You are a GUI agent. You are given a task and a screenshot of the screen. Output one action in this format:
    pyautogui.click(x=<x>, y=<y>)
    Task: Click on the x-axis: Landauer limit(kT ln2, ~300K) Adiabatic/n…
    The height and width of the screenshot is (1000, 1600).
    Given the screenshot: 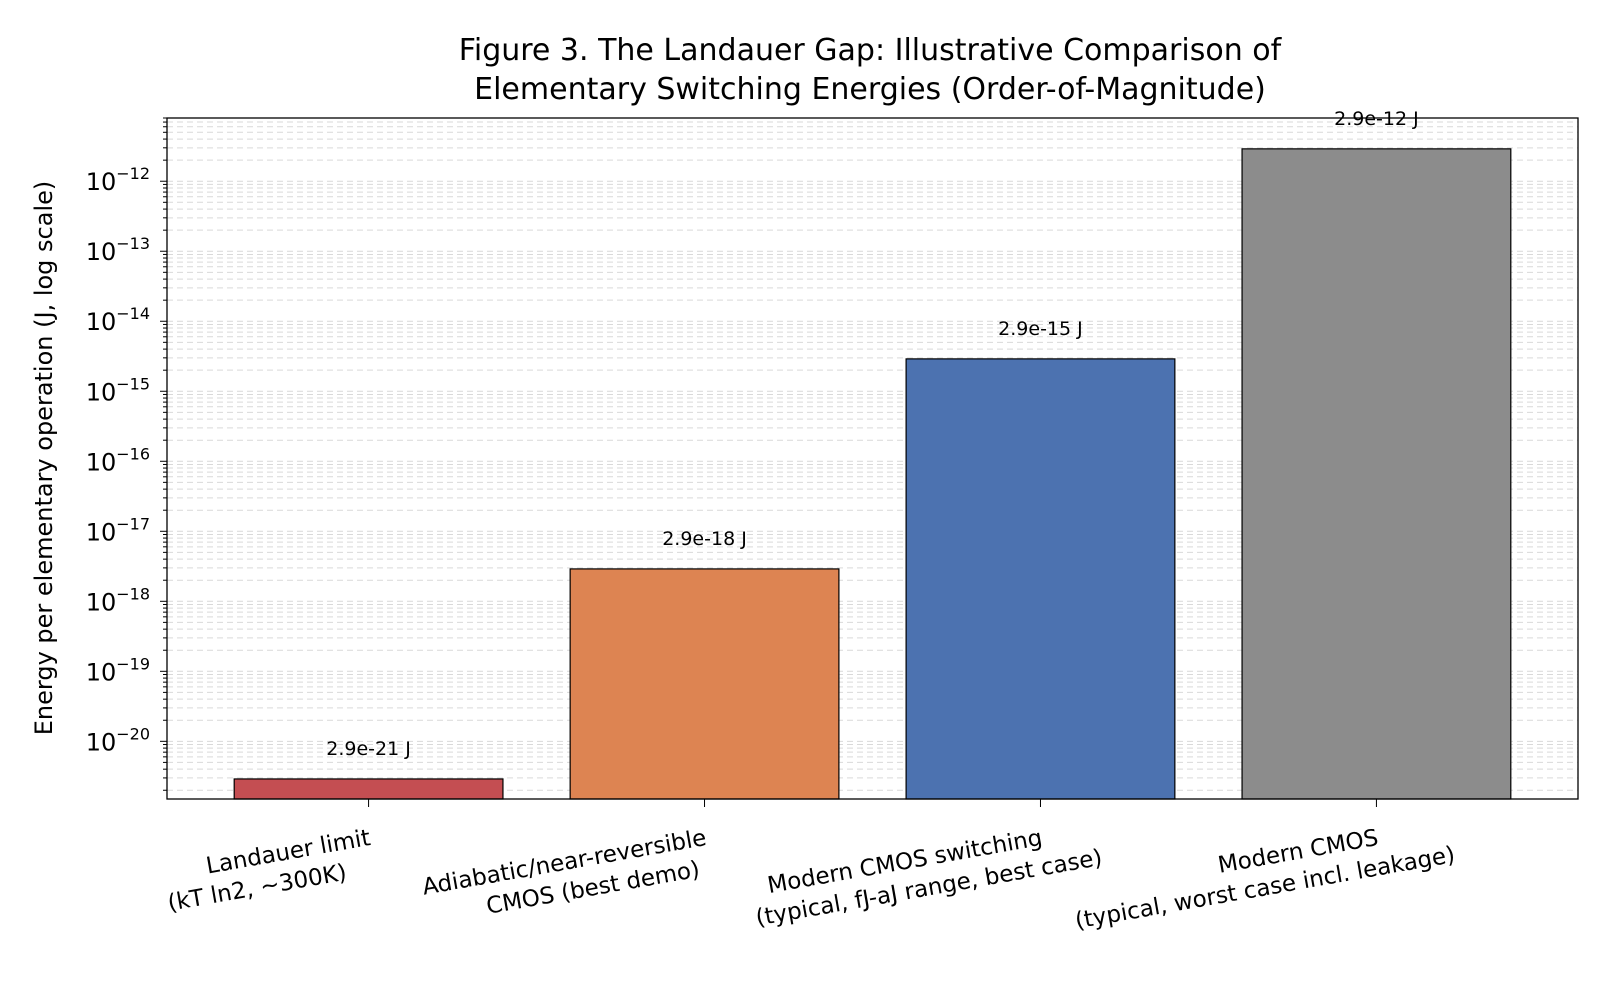 What is the action you would take?
    pyautogui.click(x=809, y=866)
    